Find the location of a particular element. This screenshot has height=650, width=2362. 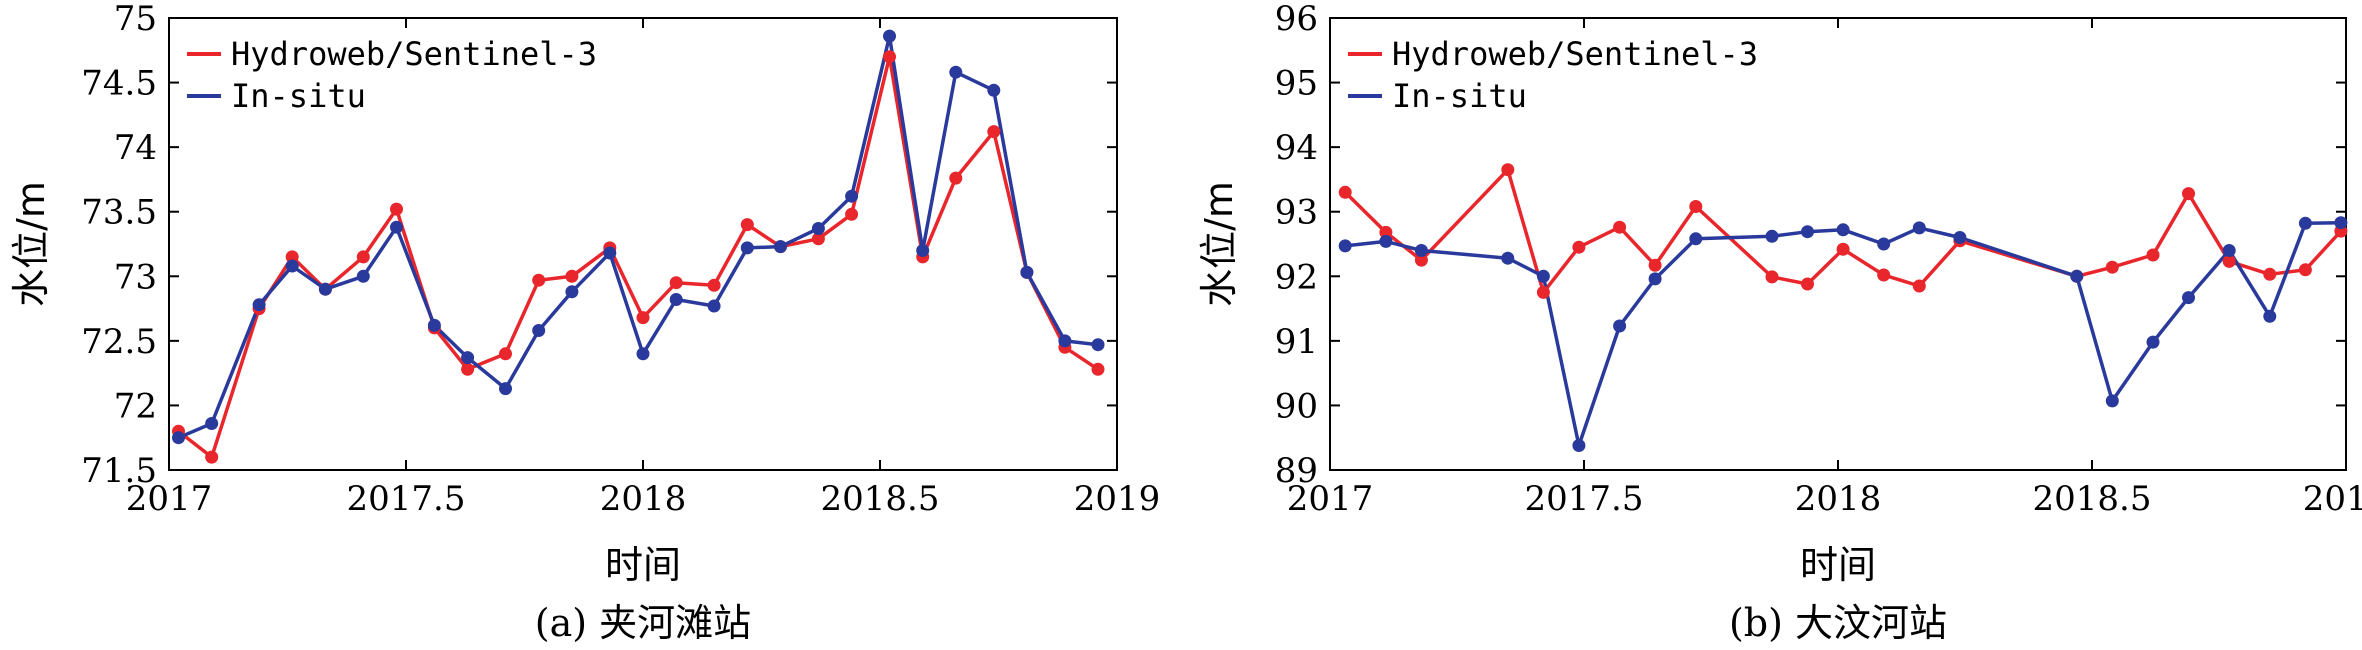

y-tick-label: 89 is located at coordinates (1296, 471).